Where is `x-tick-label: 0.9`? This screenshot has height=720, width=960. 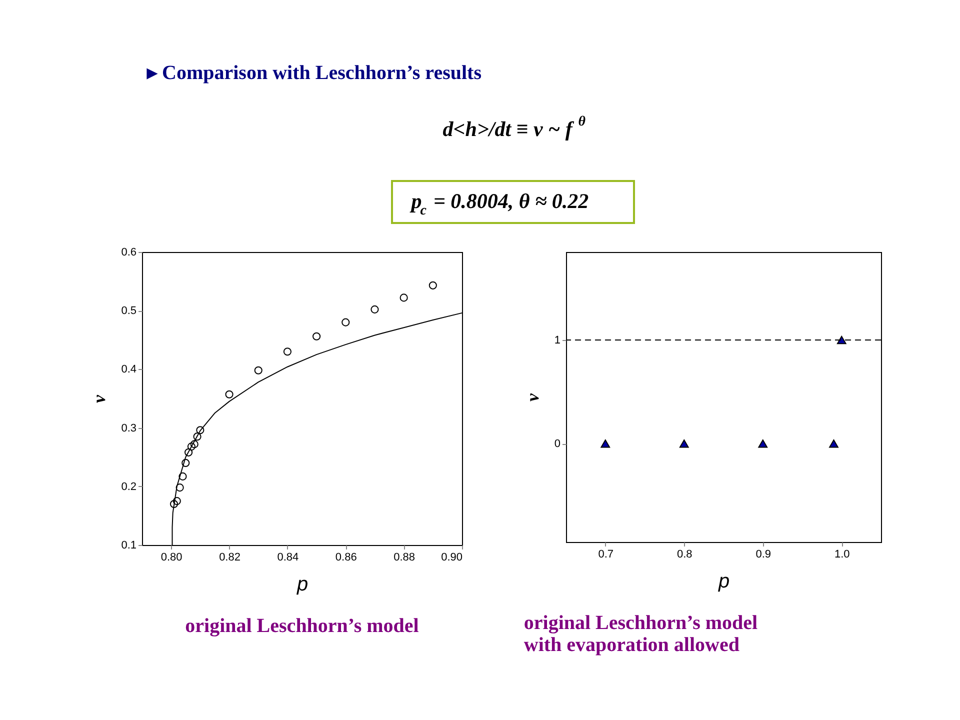 x-tick-label: 0.9 is located at coordinates (764, 554).